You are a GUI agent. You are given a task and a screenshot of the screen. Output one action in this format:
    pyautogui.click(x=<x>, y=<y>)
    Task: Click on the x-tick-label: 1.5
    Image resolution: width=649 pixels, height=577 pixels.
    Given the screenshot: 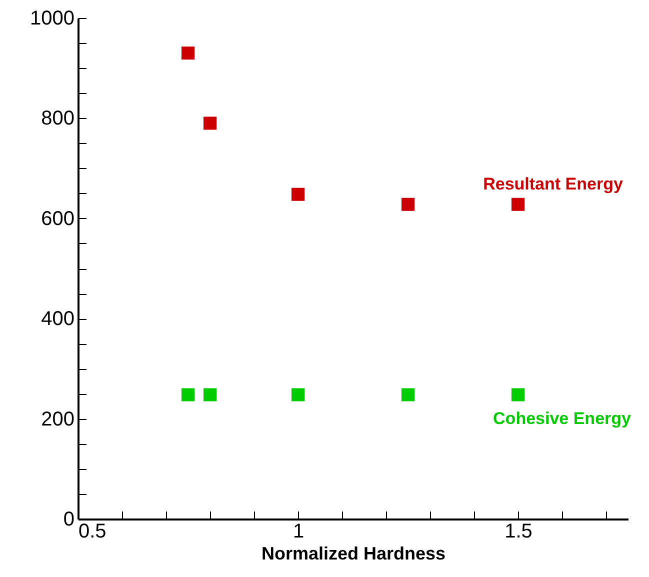 What is the action you would take?
    pyautogui.click(x=518, y=531)
    